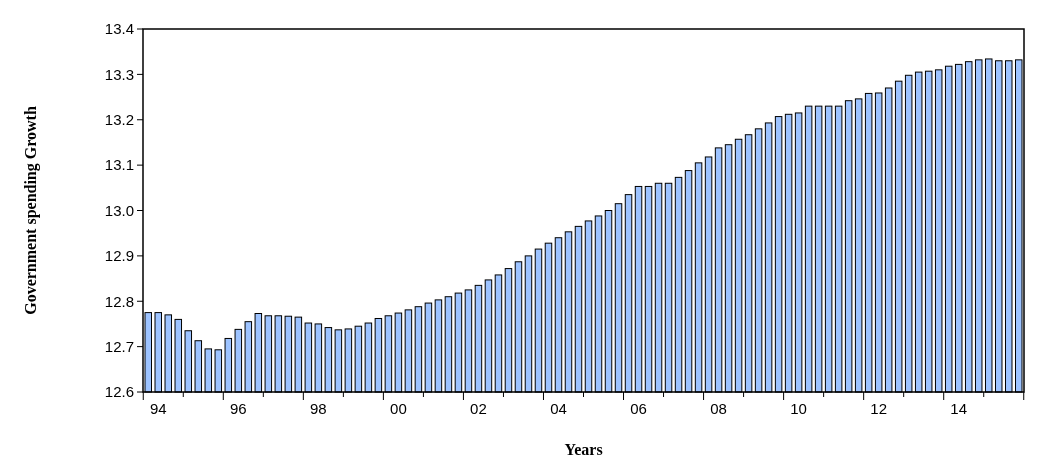  I want to click on x-axis-title: Years, so click(583, 449).